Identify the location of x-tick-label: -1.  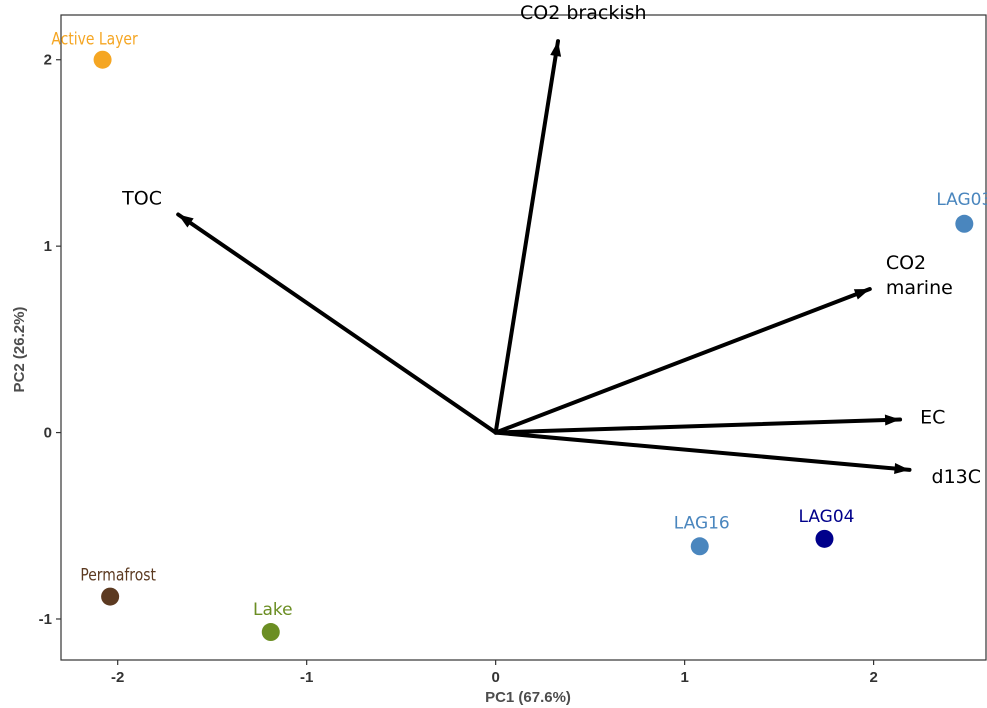
(306, 677).